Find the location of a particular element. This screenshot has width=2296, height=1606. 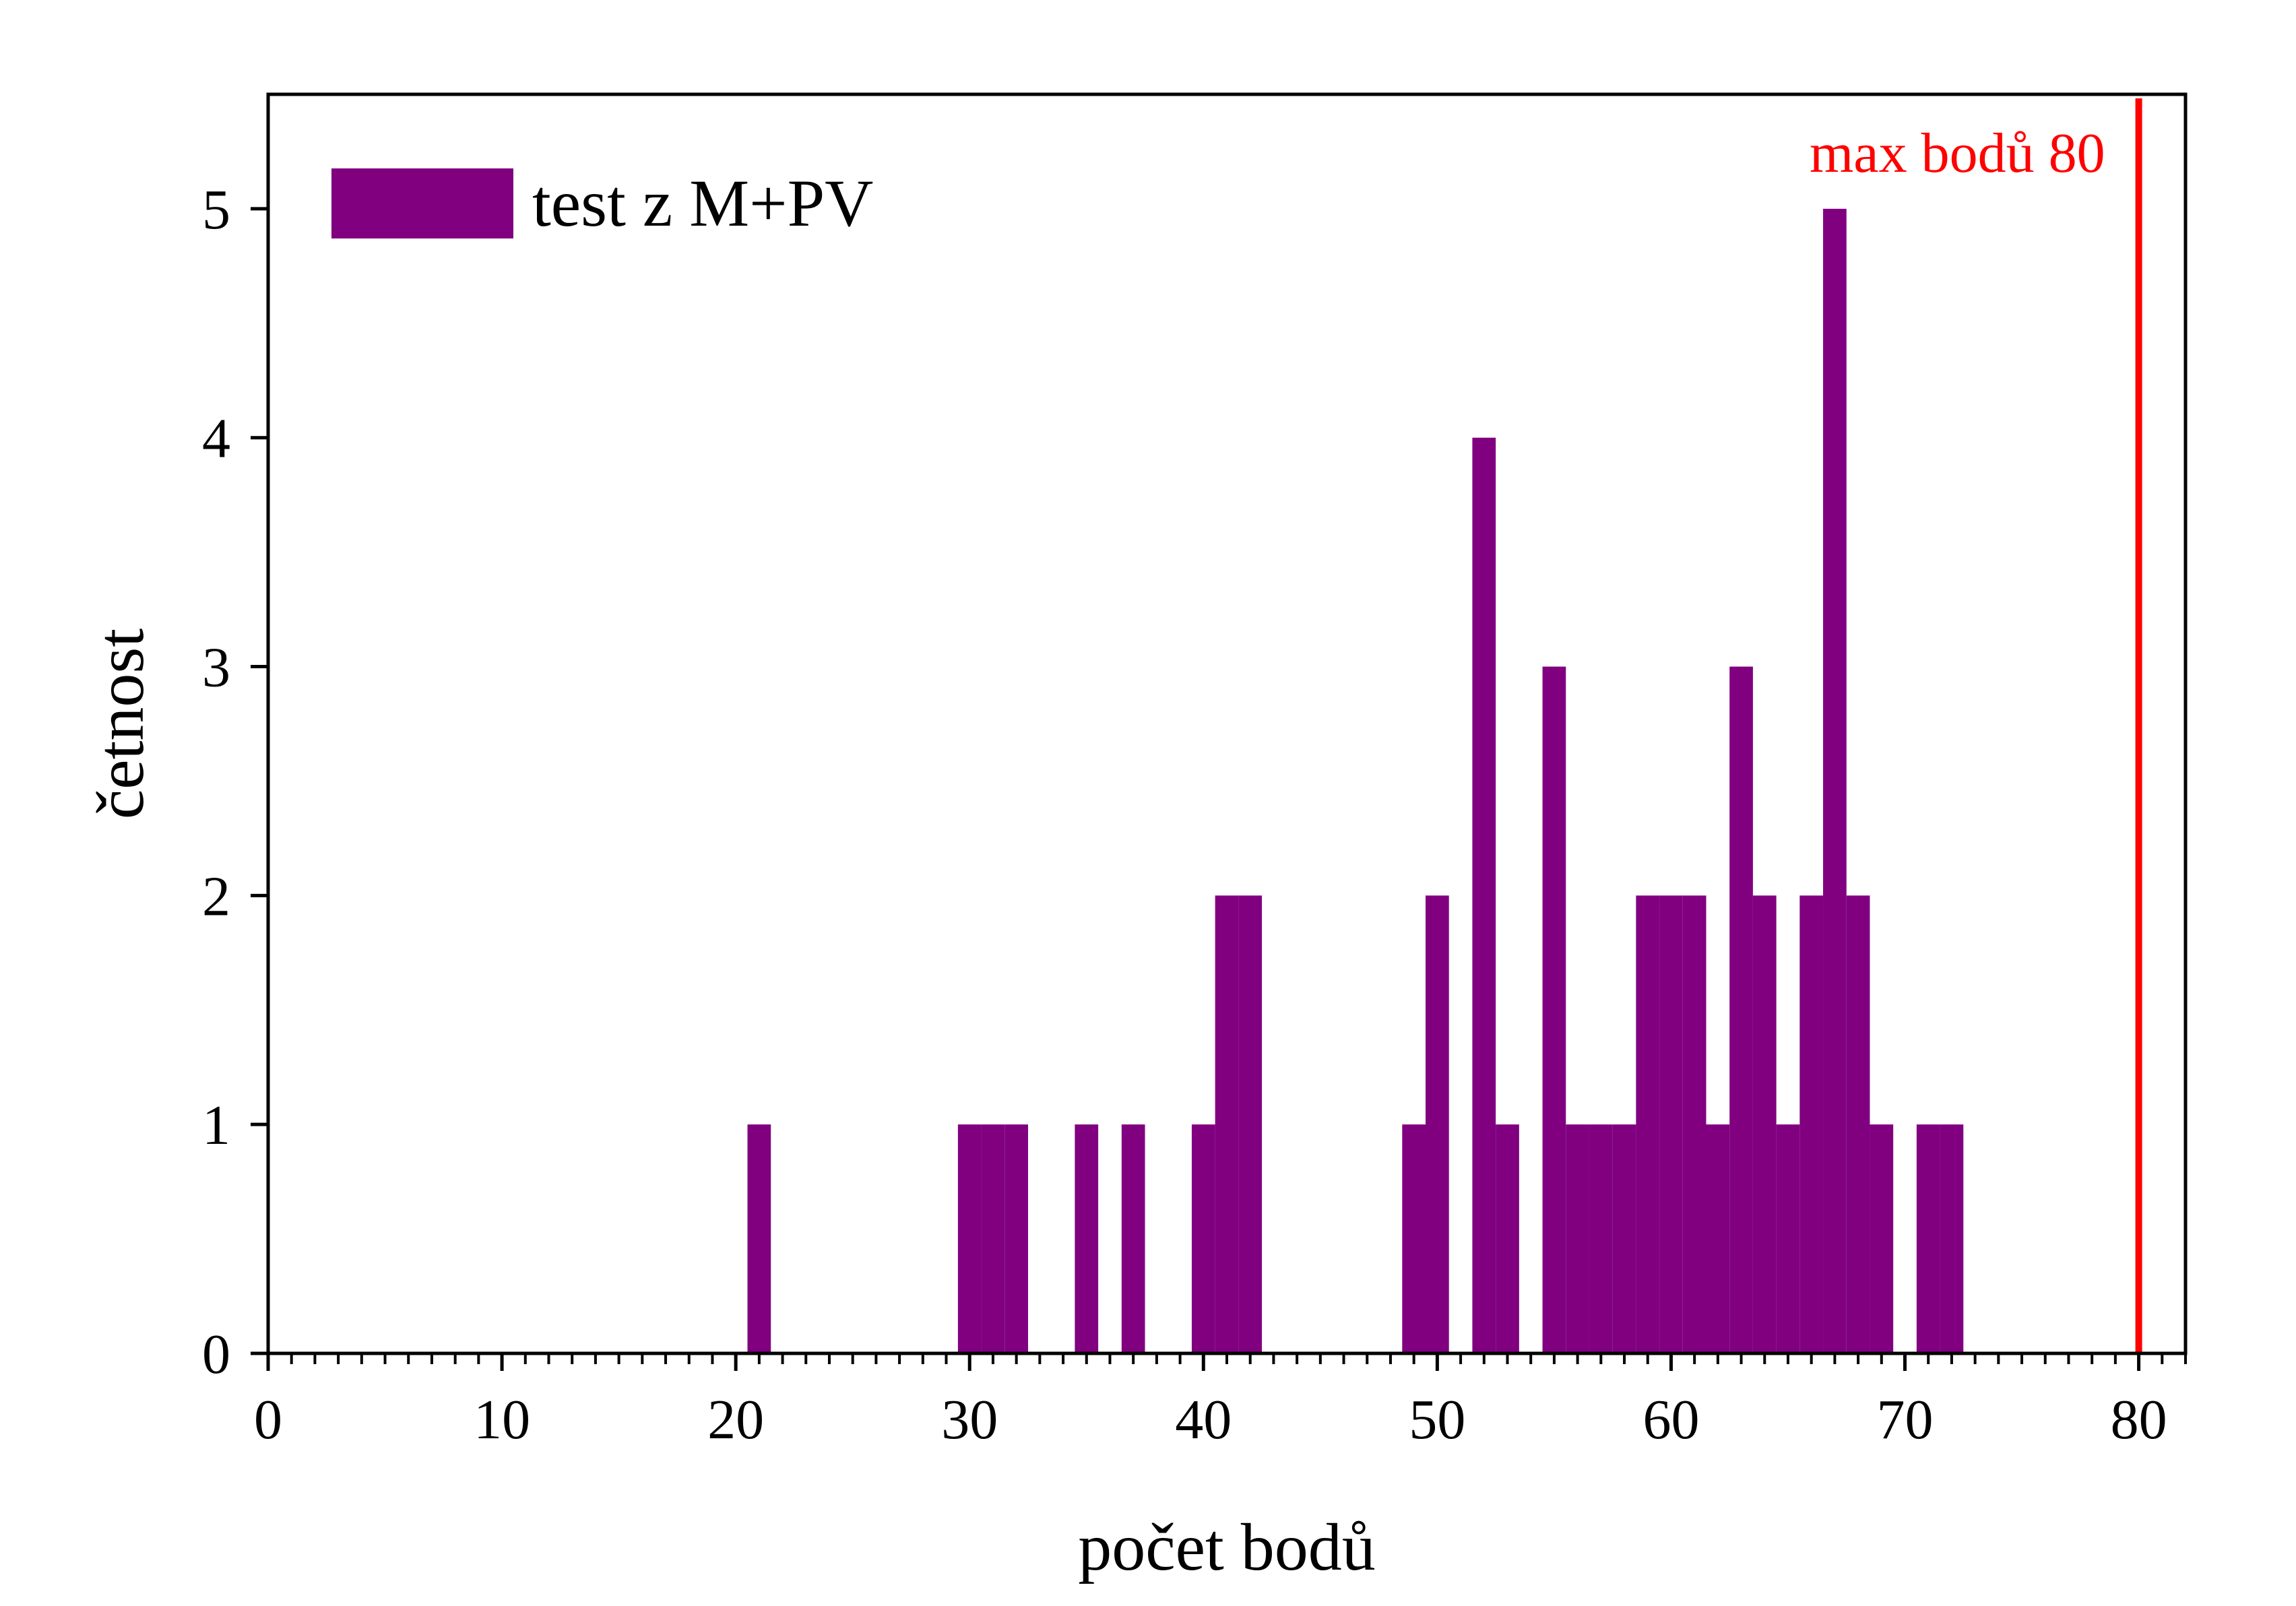

x-tick-label: 20 is located at coordinates (735, 1419).